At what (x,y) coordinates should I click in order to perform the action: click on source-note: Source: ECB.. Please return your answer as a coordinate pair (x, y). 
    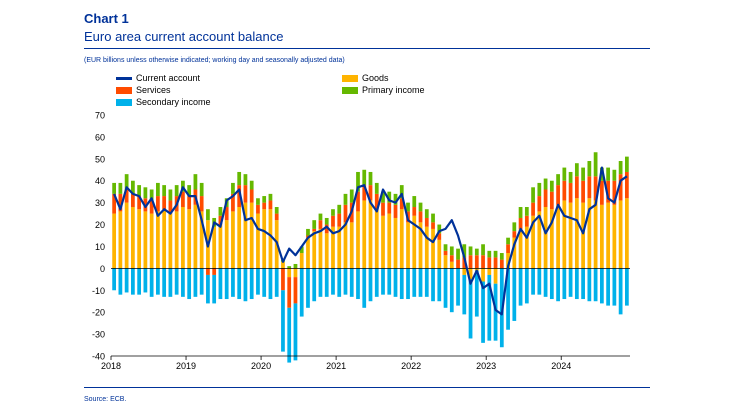
    Looking at the image, I should click on (105, 399).